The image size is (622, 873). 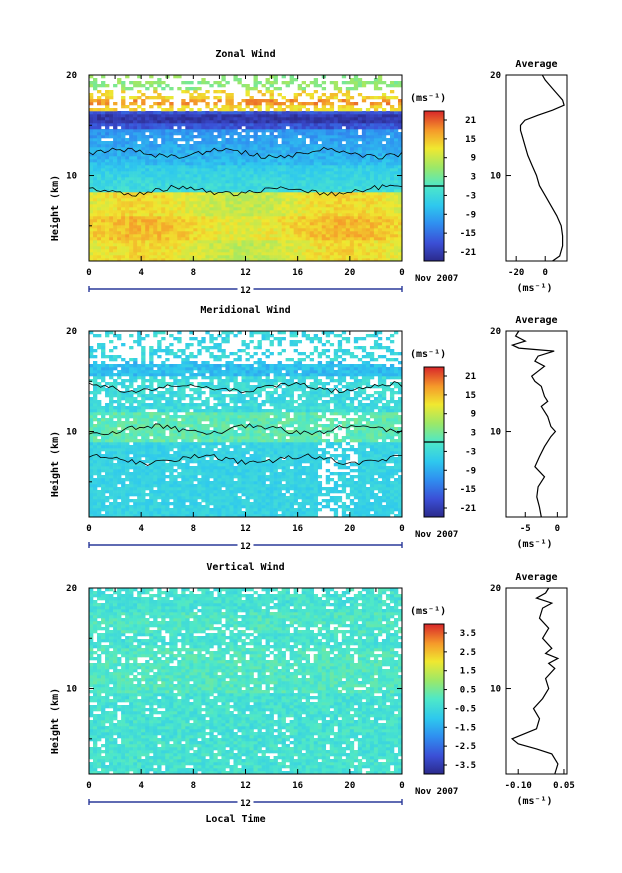 What do you see at coordinates (516, 273) in the screenshot?
I see `average-x-tick-label: -20` at bounding box center [516, 273].